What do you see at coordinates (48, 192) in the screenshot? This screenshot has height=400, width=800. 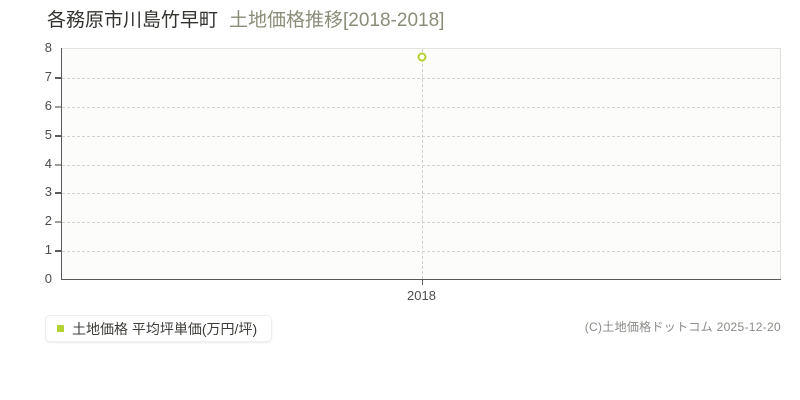 I see `y-axis-tick-label: 3` at bounding box center [48, 192].